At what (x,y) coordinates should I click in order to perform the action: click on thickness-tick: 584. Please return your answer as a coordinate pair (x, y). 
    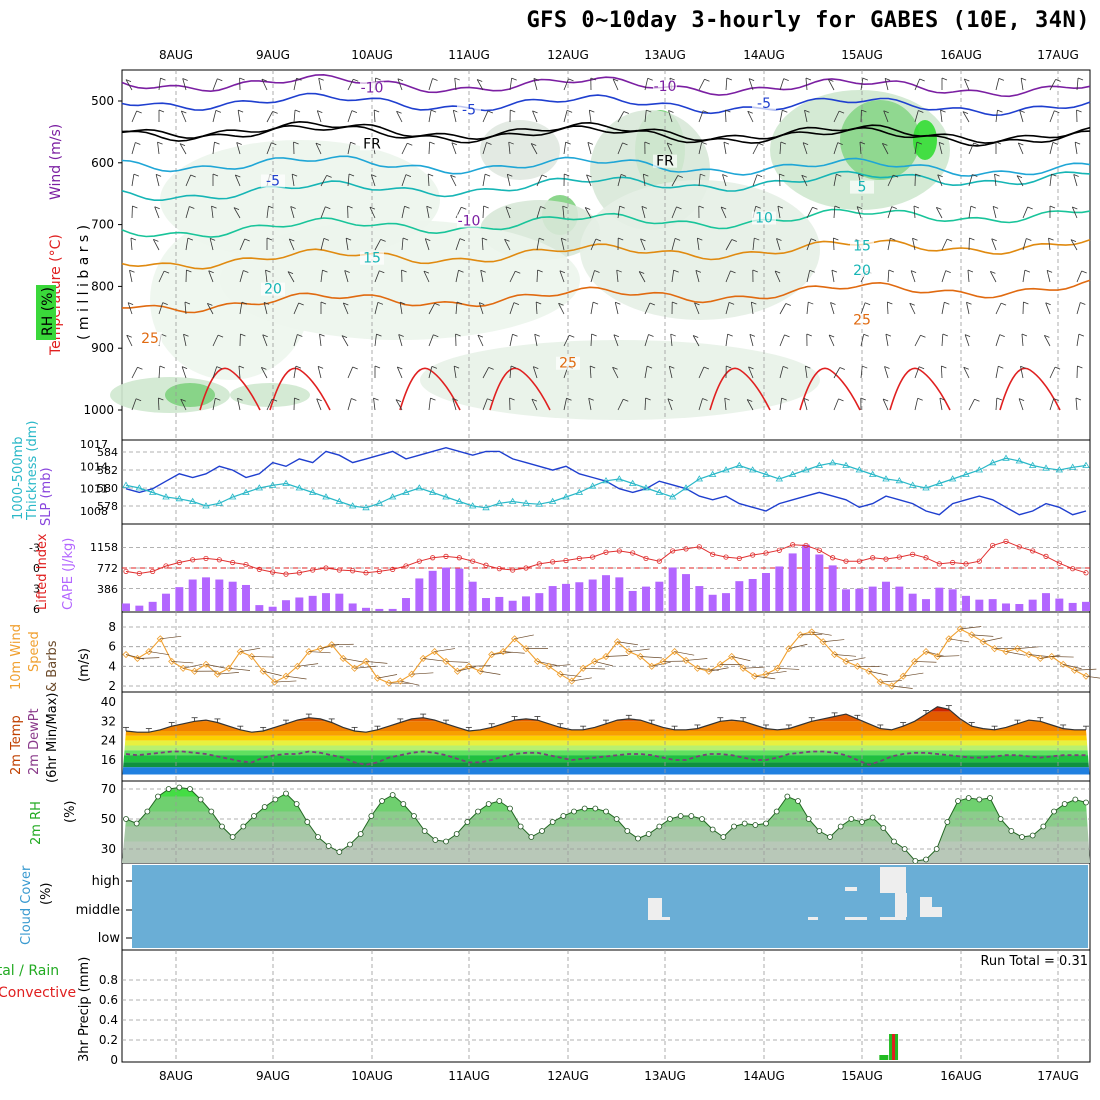
    Looking at the image, I should click on (107, 452).